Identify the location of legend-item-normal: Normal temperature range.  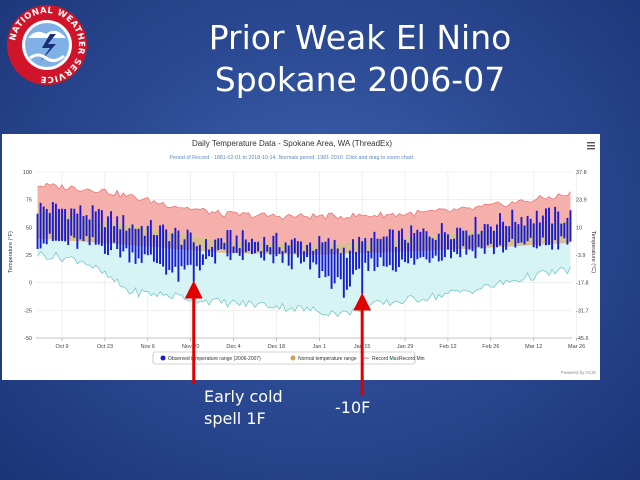
(323, 359).